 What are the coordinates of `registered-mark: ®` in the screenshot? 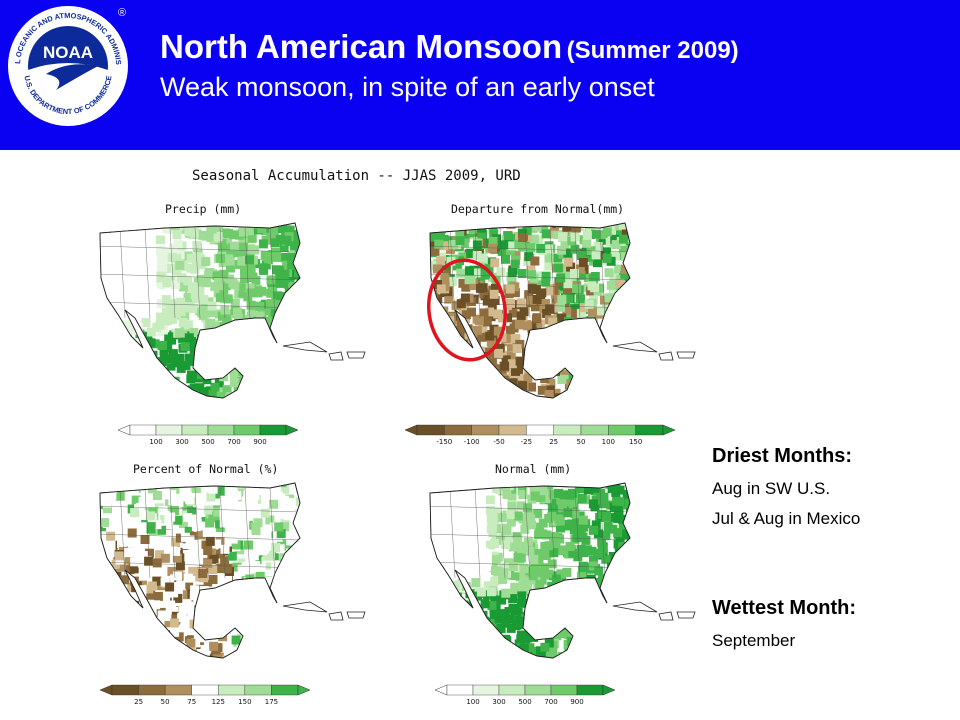 It's located at (122, 13).